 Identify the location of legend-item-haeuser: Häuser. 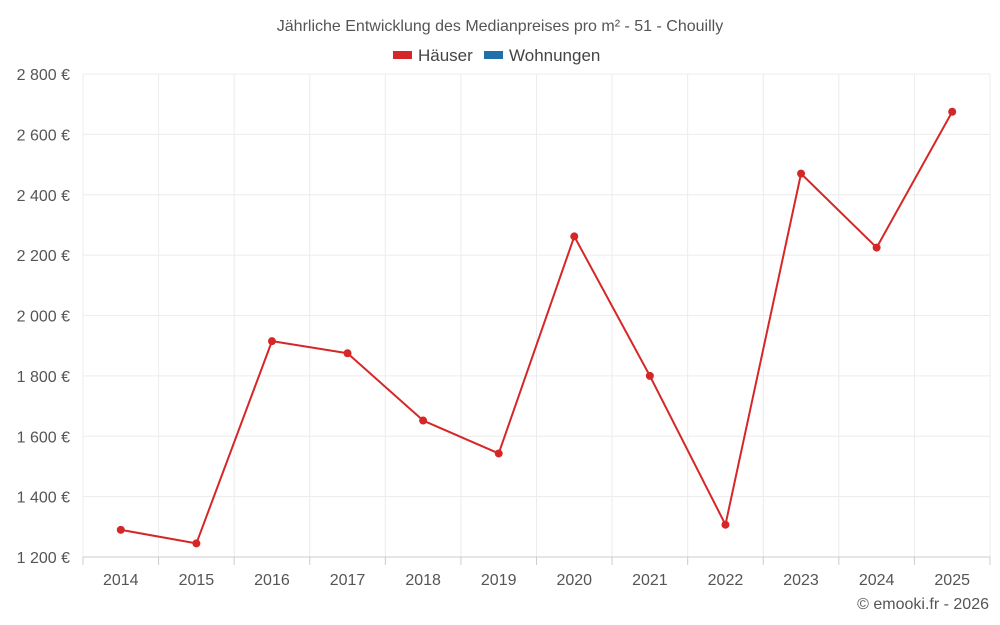
(433, 55).